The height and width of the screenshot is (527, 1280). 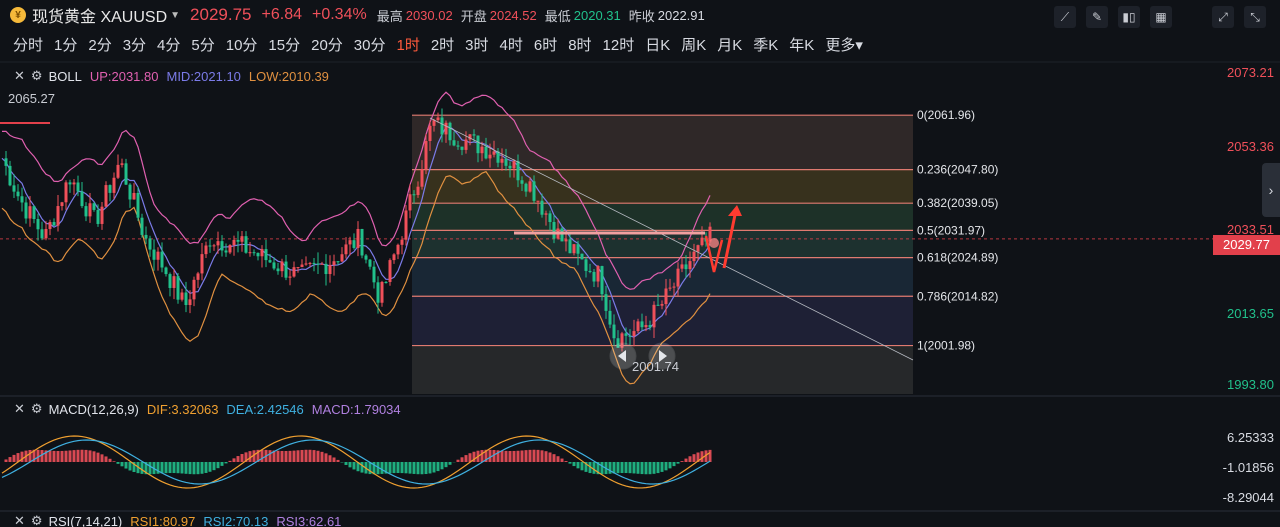 What do you see at coordinates (1223, 17) in the screenshot?
I see `expand-icon: ⤢` at bounding box center [1223, 17].